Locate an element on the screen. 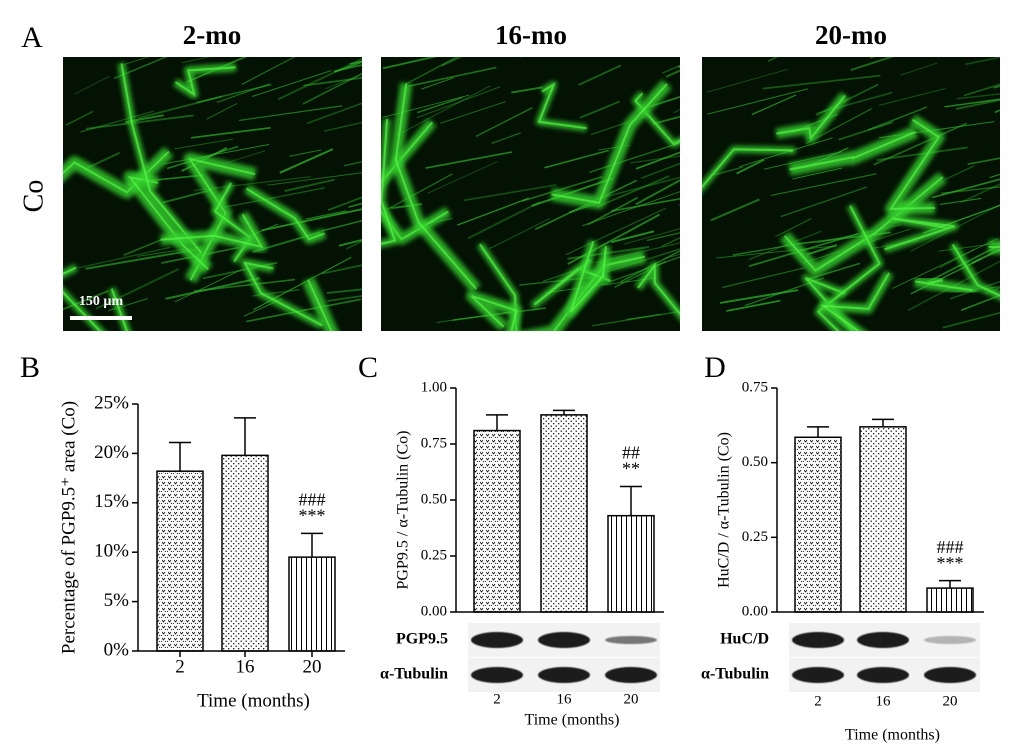  panel-label: A is located at coordinates (32, 37).